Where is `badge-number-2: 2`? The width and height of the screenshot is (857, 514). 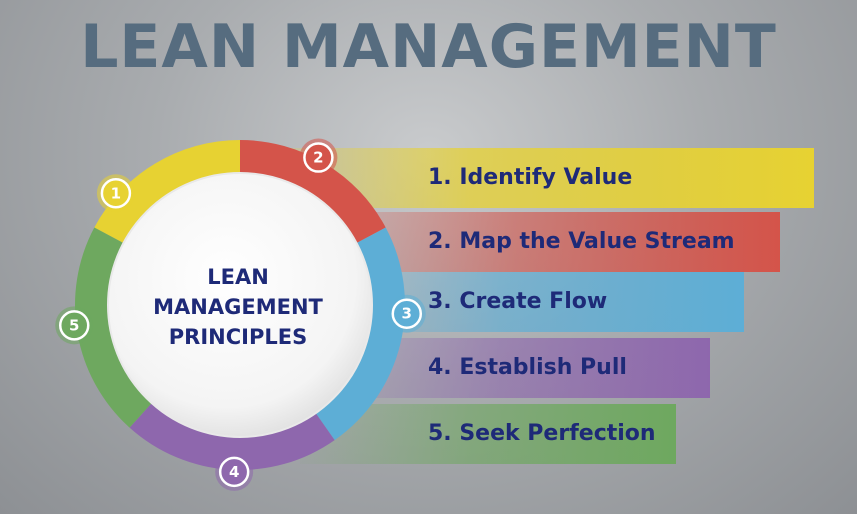 badge-number-2: 2 is located at coordinates (318, 158).